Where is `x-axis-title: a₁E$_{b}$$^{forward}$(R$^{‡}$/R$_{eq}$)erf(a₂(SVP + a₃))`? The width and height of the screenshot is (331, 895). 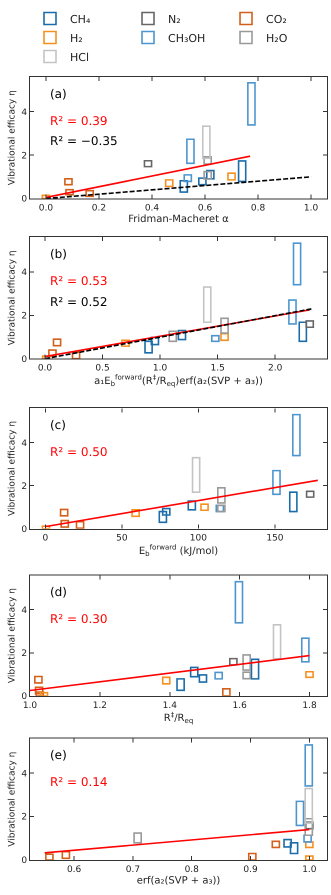 x-axis-title: a₁E$_{b}$$^{forward}$(R$^{‡}$/R$_{eq}$)erf(a₂(SVP + a₃)) is located at coordinates (178, 381).